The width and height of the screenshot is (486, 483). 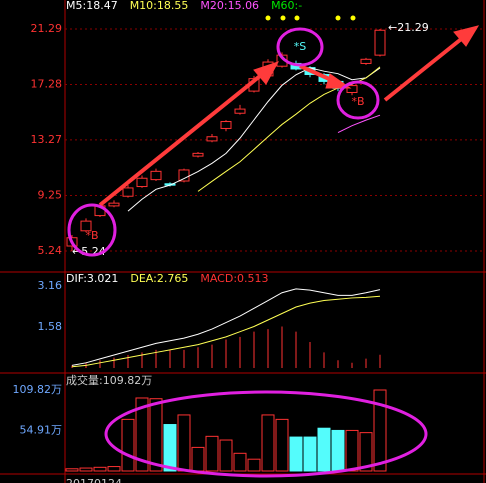 What do you see at coordinates (94, 480) in the screenshot?
I see `date-label: 20170124` at bounding box center [94, 480].